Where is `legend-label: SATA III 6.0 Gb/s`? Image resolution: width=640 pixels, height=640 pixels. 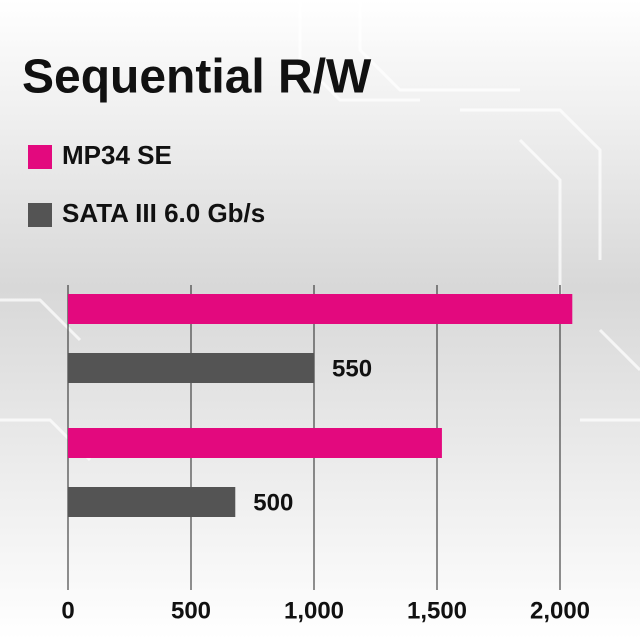
legend-label: SATA III 6.0 Gb/s is located at coordinates (163, 213).